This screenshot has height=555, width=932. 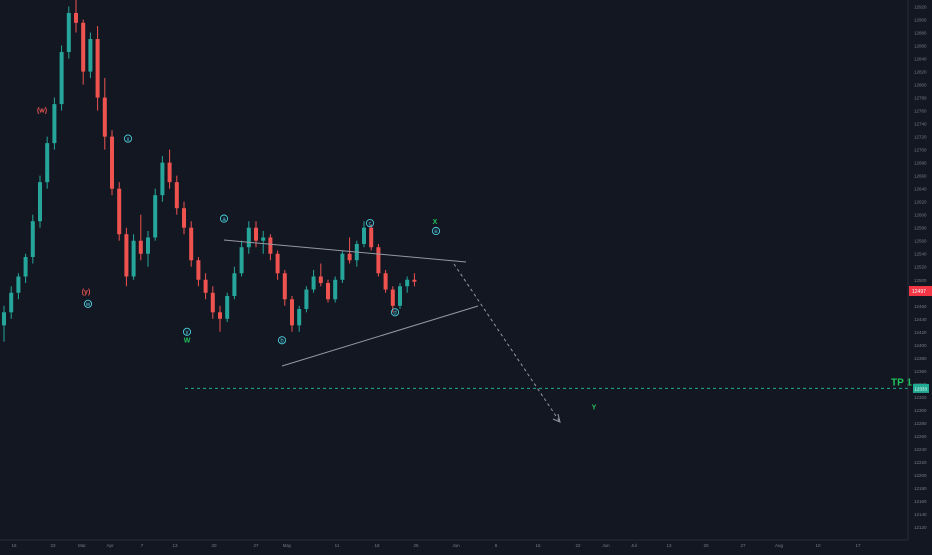 I want to click on time-tick-label: 10, so click(x=818, y=545).